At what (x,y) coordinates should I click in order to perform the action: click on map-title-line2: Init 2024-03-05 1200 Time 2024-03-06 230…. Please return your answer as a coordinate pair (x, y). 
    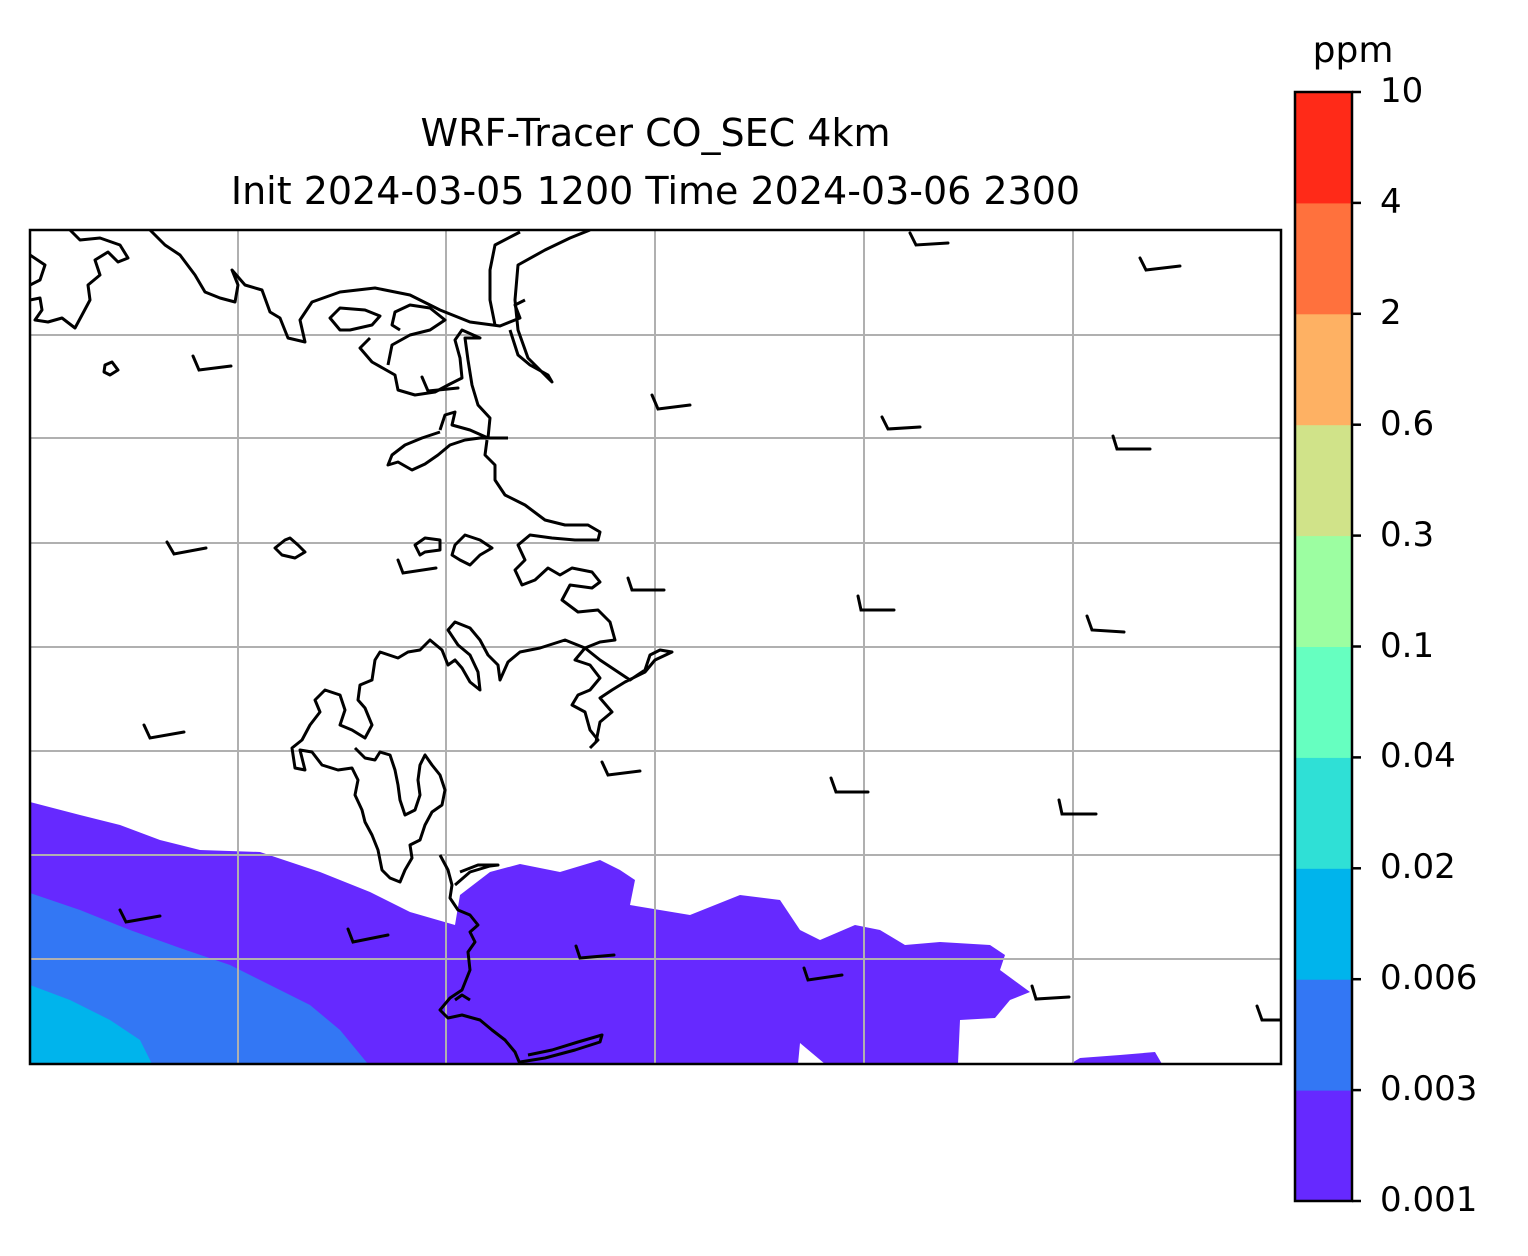
    Looking at the image, I should click on (655, 191).